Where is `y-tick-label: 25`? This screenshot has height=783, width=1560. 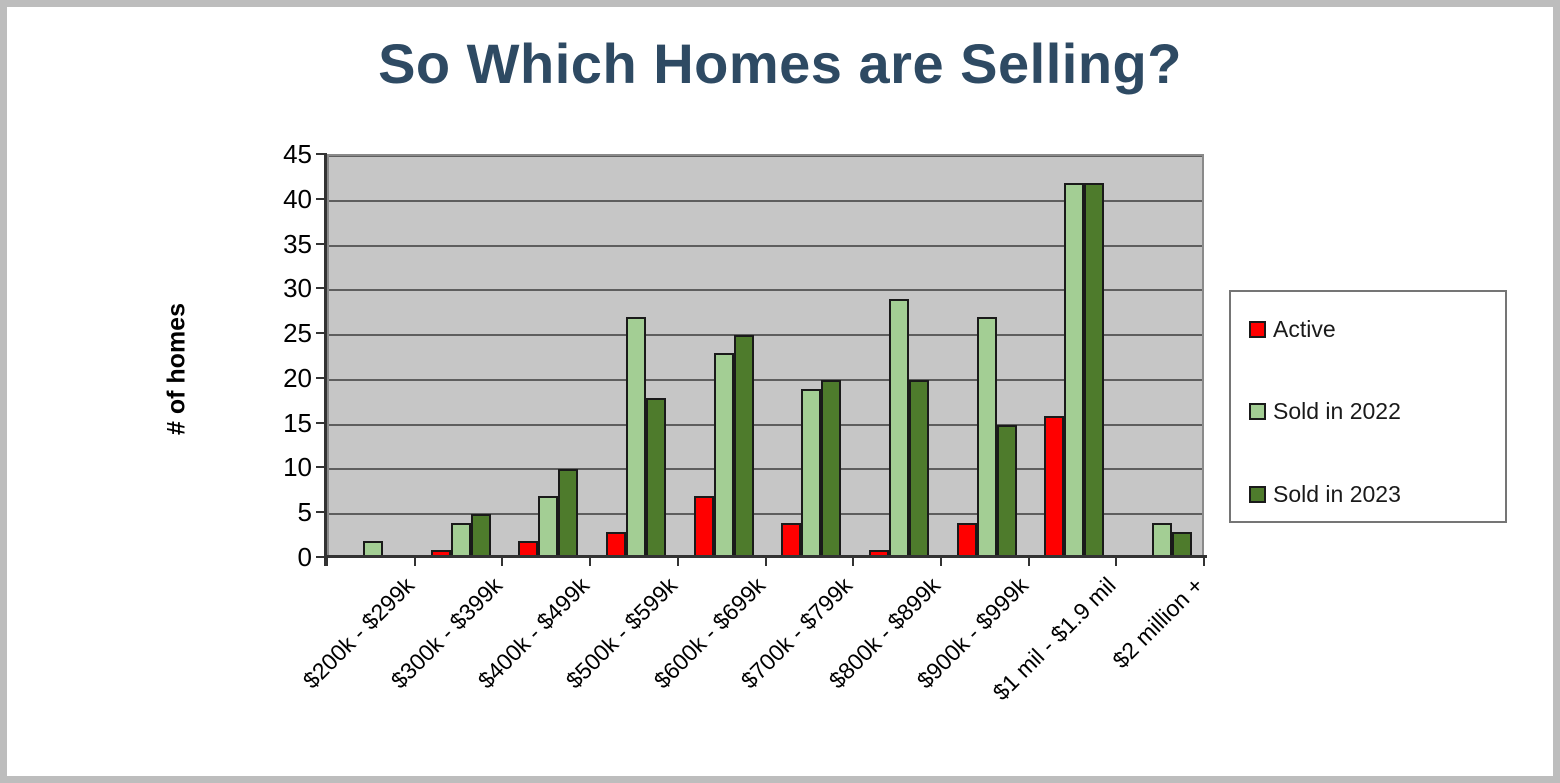 y-tick-label: 25 is located at coordinates (297, 333).